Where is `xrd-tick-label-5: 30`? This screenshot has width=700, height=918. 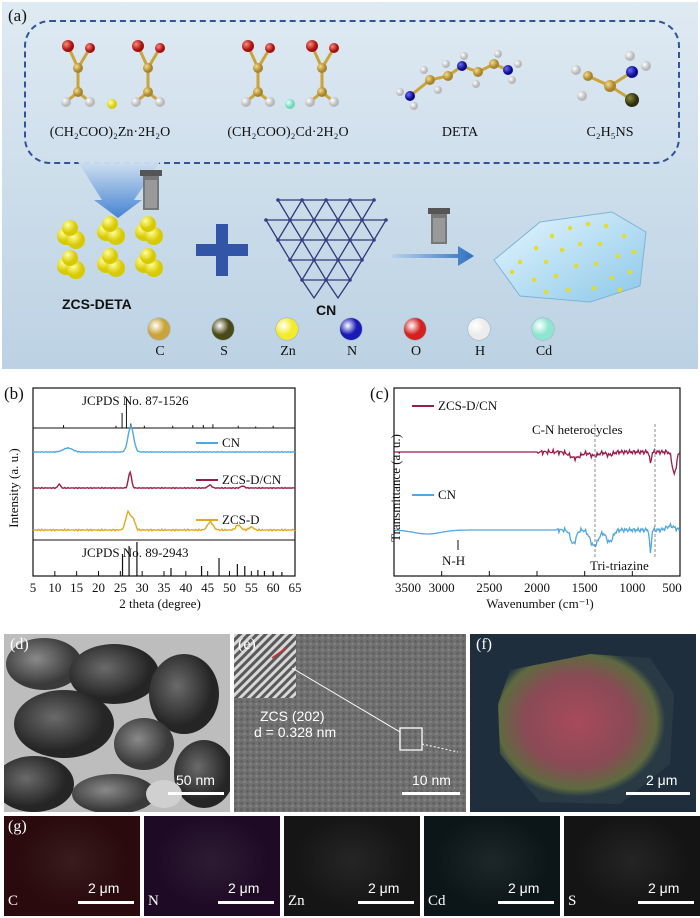
xrd-tick-label-5: 30 is located at coordinates (142, 587).